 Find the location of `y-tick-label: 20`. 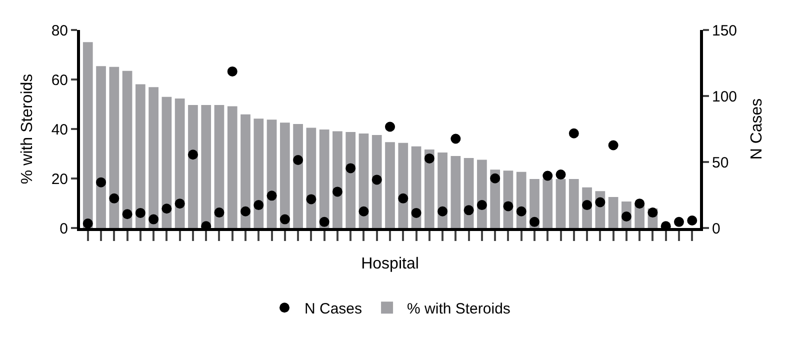

y-tick-label: 20 is located at coordinates (59, 179).